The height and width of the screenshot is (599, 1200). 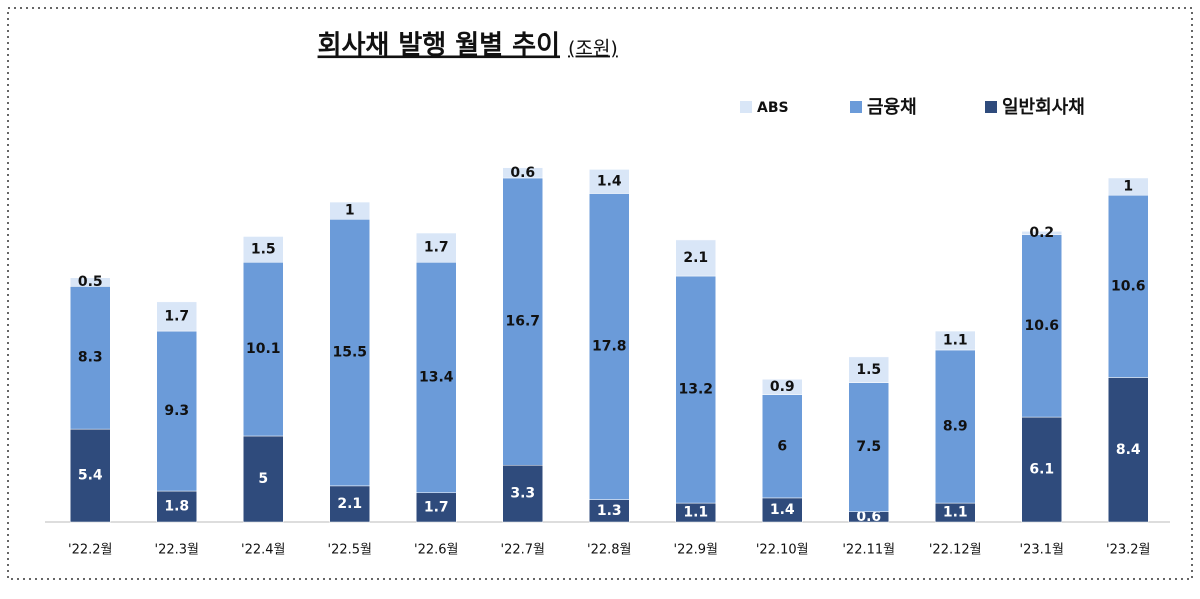 What do you see at coordinates (350, 550) in the screenshot?
I see `x-tick-label: '22.5월` at bounding box center [350, 550].